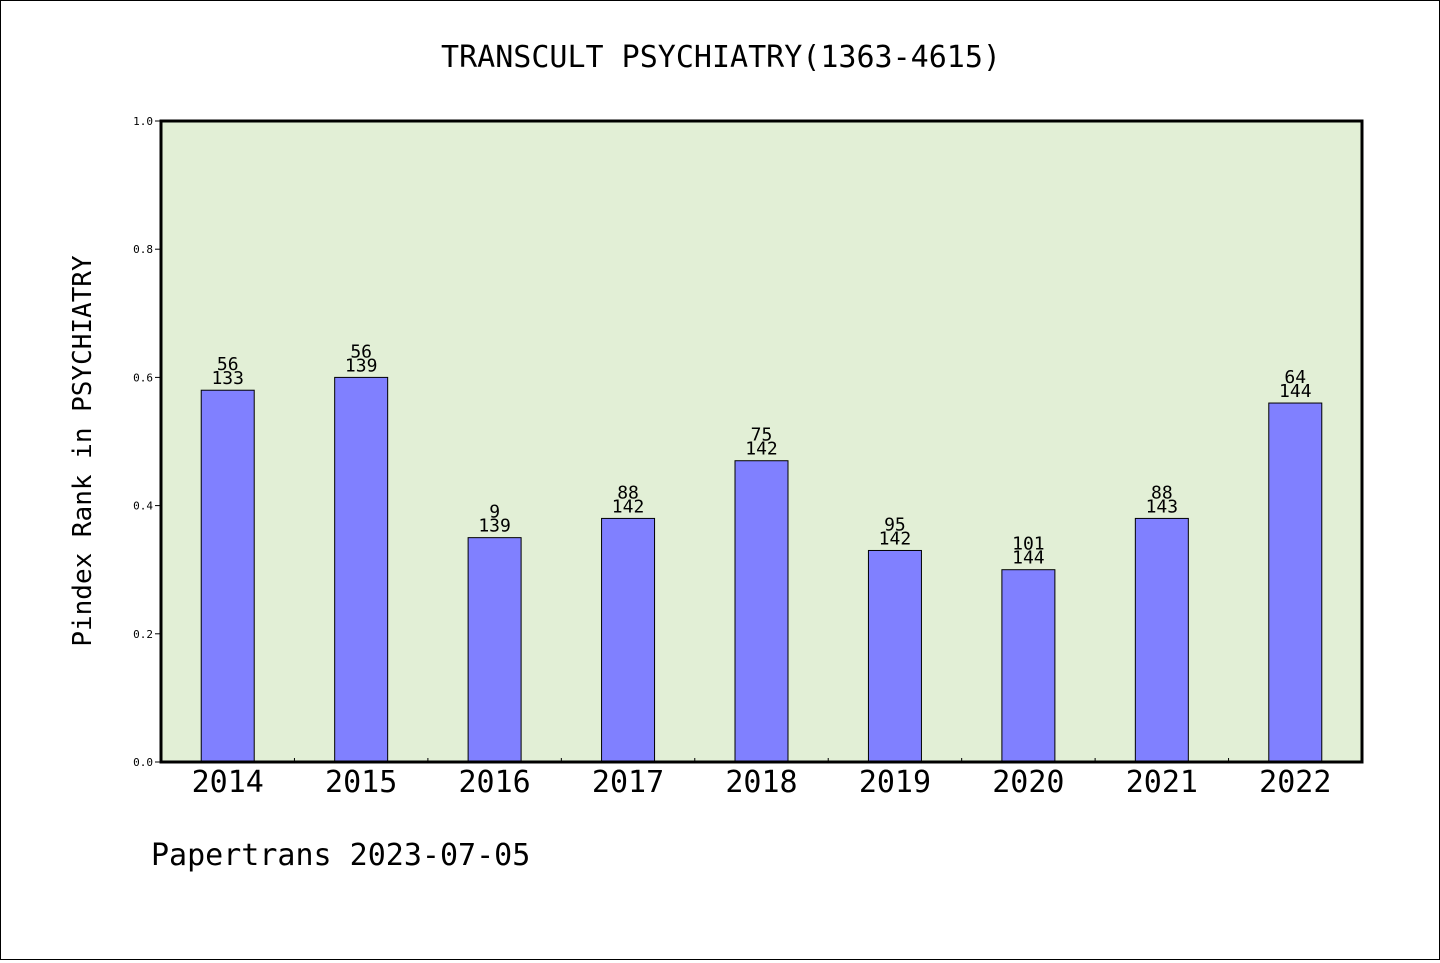  What do you see at coordinates (761, 782) in the screenshot?
I see `x-tick-label: 2018` at bounding box center [761, 782].